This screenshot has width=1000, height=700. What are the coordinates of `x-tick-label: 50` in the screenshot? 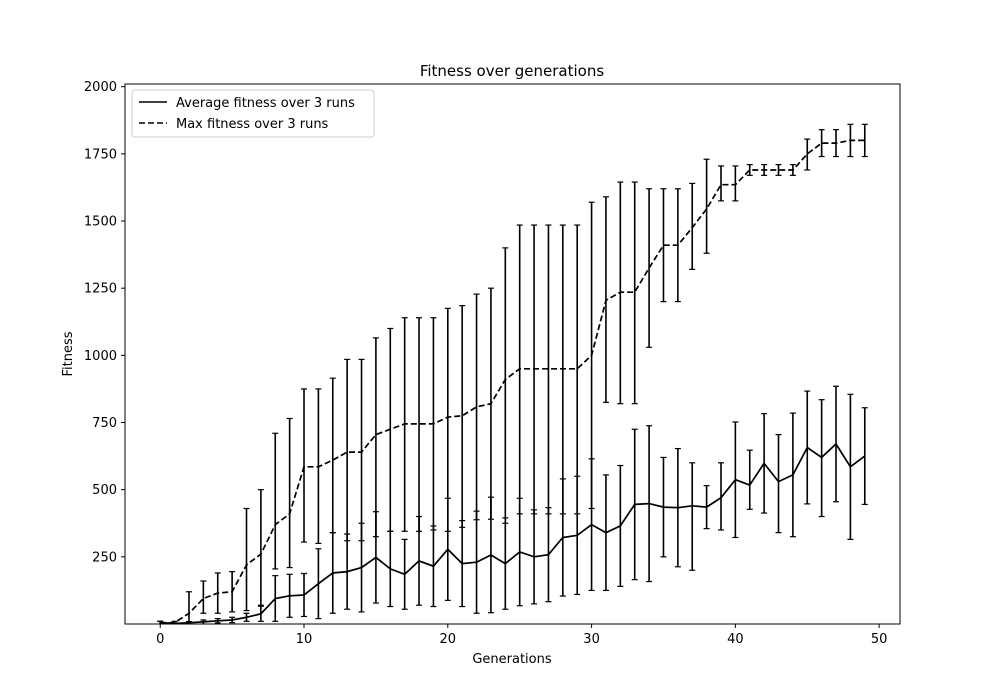 It's located at (879, 639).